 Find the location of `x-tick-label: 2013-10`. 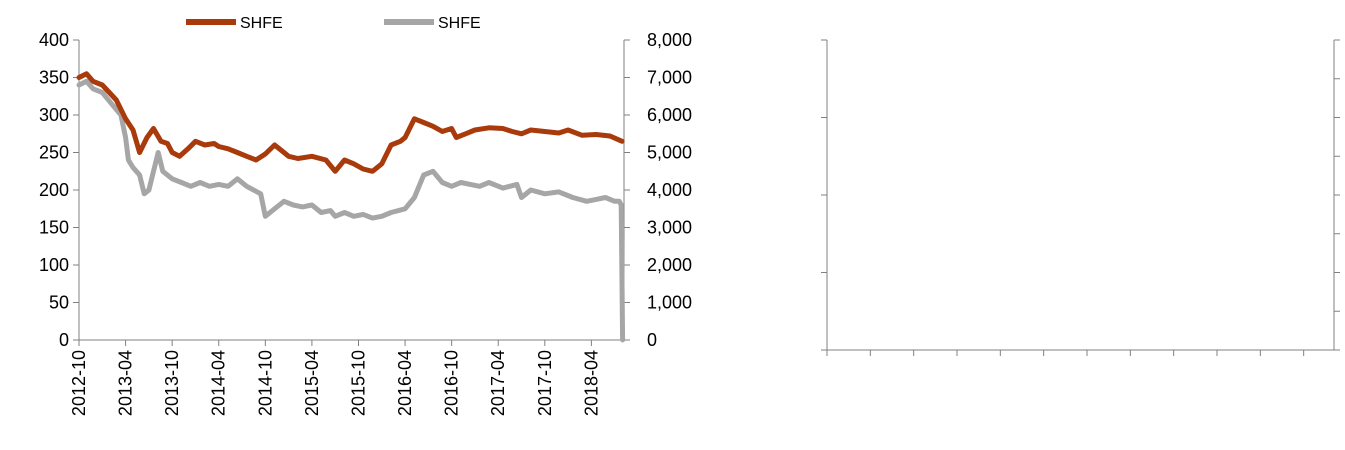

x-tick-label: 2013-10 is located at coordinates (172, 383).